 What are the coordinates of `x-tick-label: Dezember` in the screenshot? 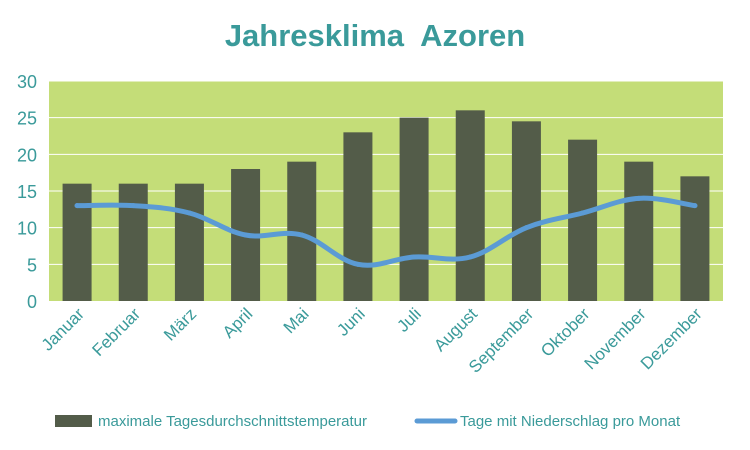 It's located at (671, 338).